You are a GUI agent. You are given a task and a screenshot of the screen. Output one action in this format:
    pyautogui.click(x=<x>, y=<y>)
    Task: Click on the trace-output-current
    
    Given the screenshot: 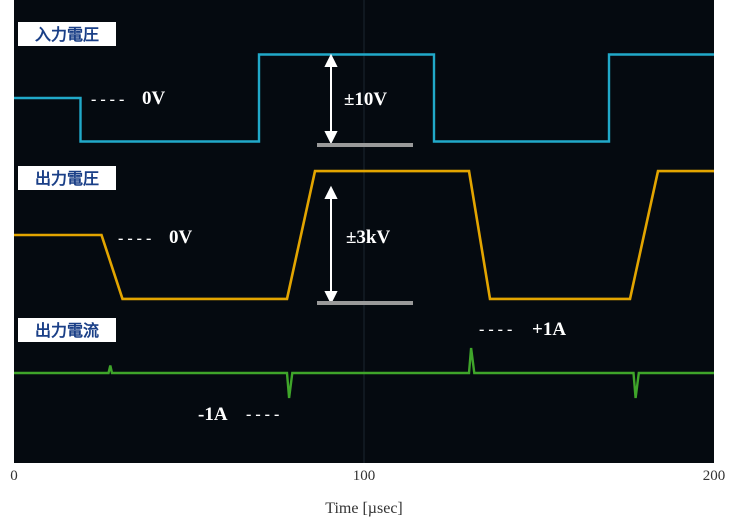 What is the action you would take?
    pyautogui.click(x=364, y=373)
    